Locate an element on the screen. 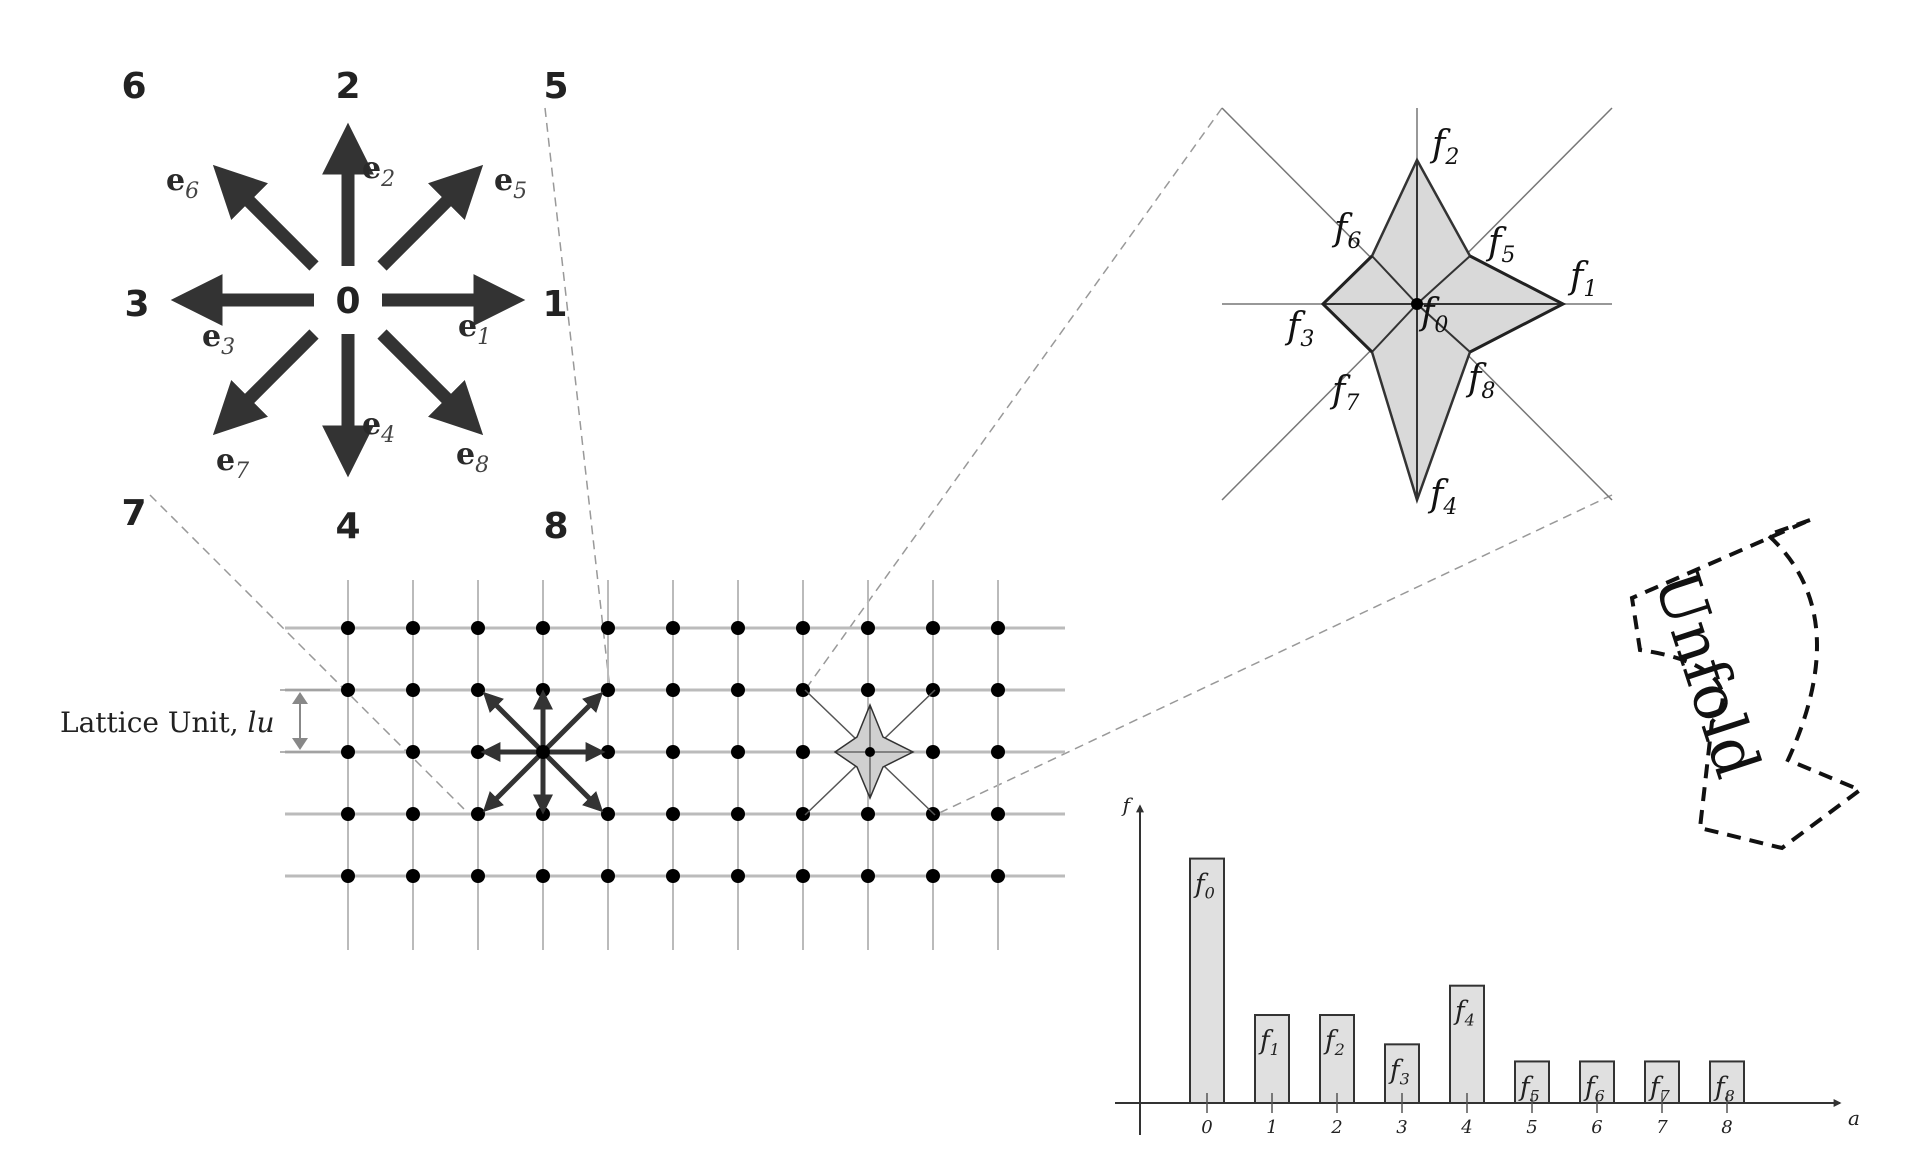 This screenshot has width=1912, height=1158. star-label-f8: f8 is located at coordinates (1480, 381).